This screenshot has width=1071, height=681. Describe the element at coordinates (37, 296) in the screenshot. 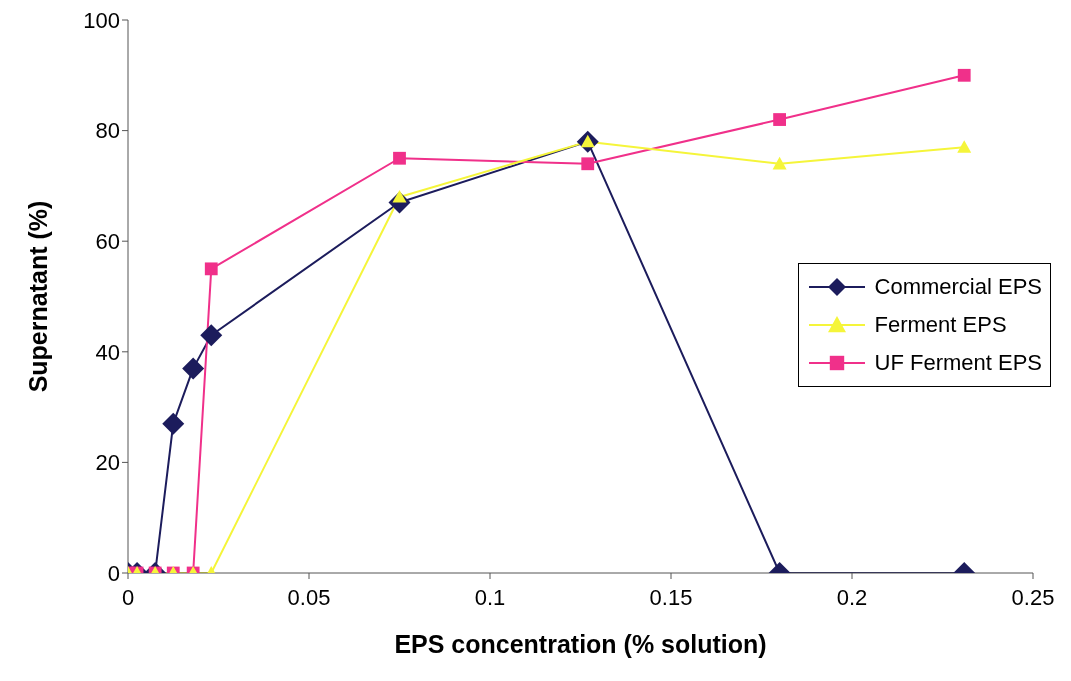

I see `y-axis-title: Supernatant (%)` at that location.